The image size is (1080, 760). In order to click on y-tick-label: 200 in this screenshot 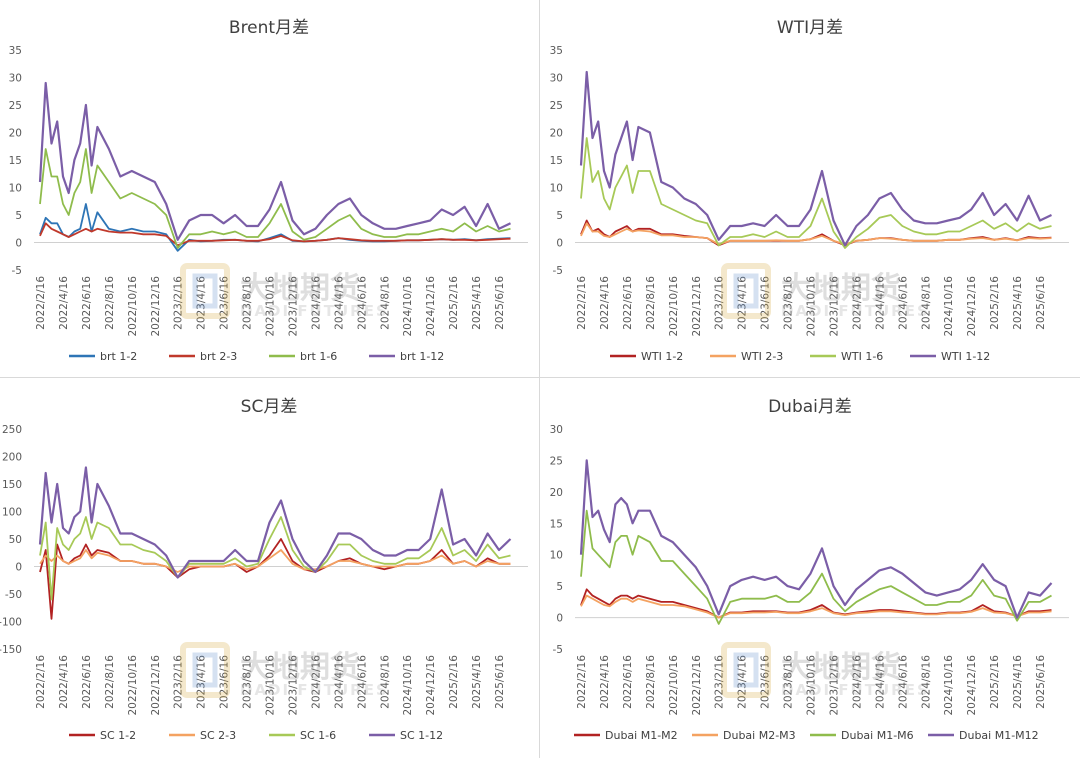, I will do `click(12, 458)`.